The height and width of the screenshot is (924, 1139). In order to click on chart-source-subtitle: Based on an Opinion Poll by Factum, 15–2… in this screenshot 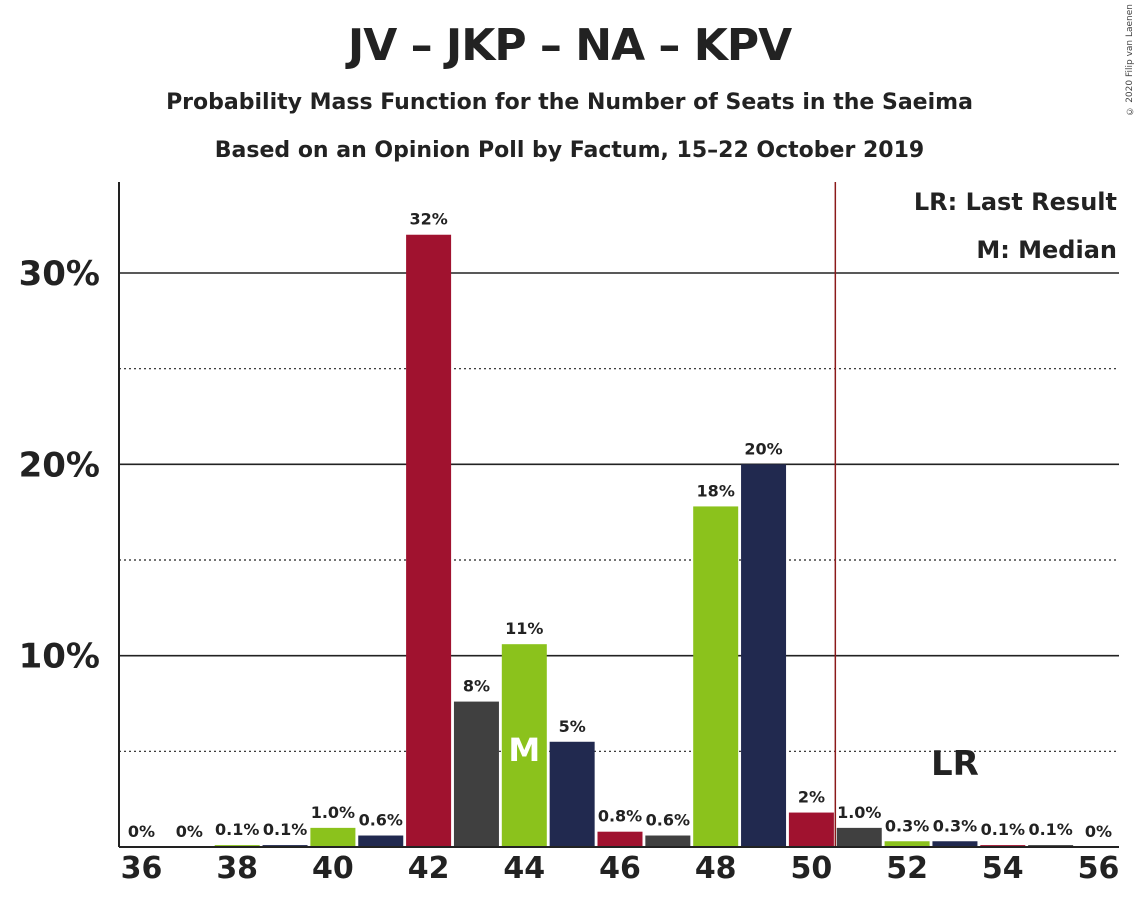, I will do `click(569, 150)`.